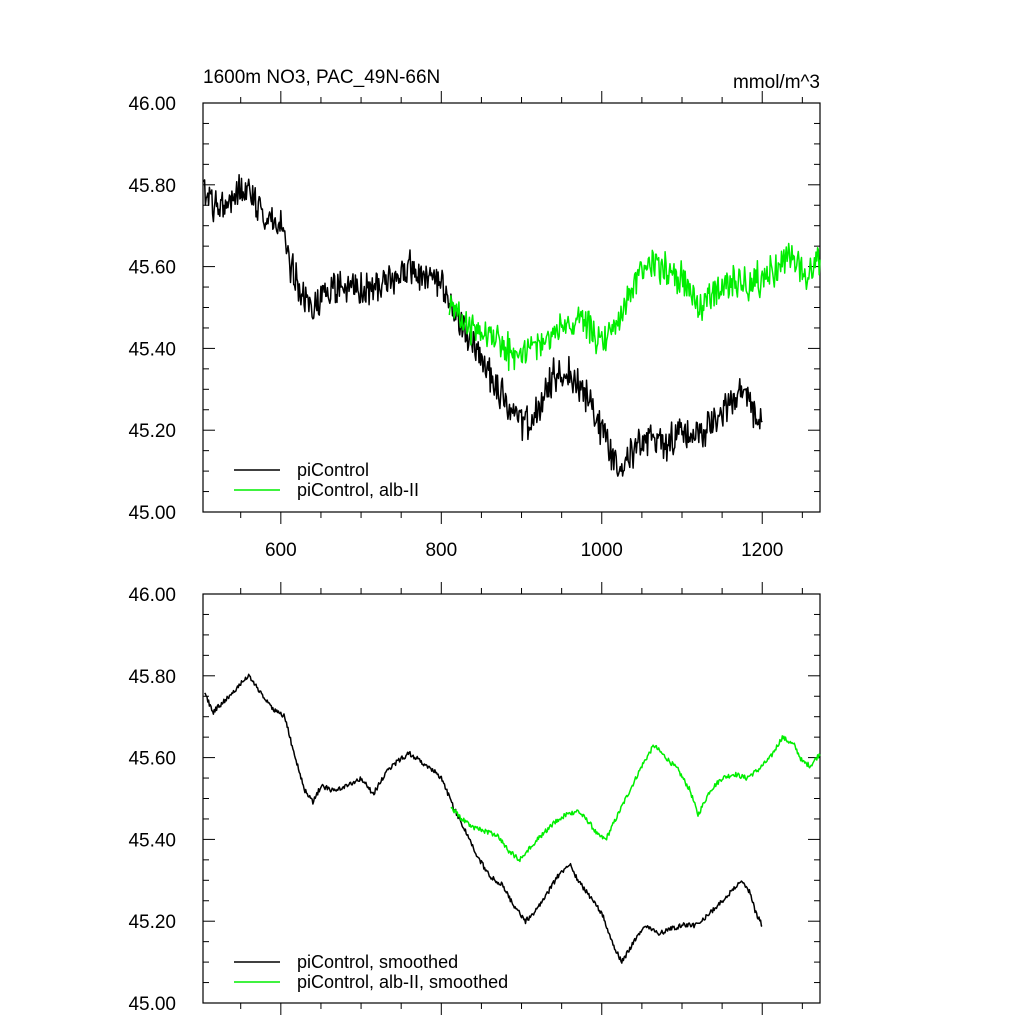 The height and width of the screenshot is (1024, 1024). I want to click on chart-title: 1600m NO3, PAC_49N-66N, so click(321, 77).